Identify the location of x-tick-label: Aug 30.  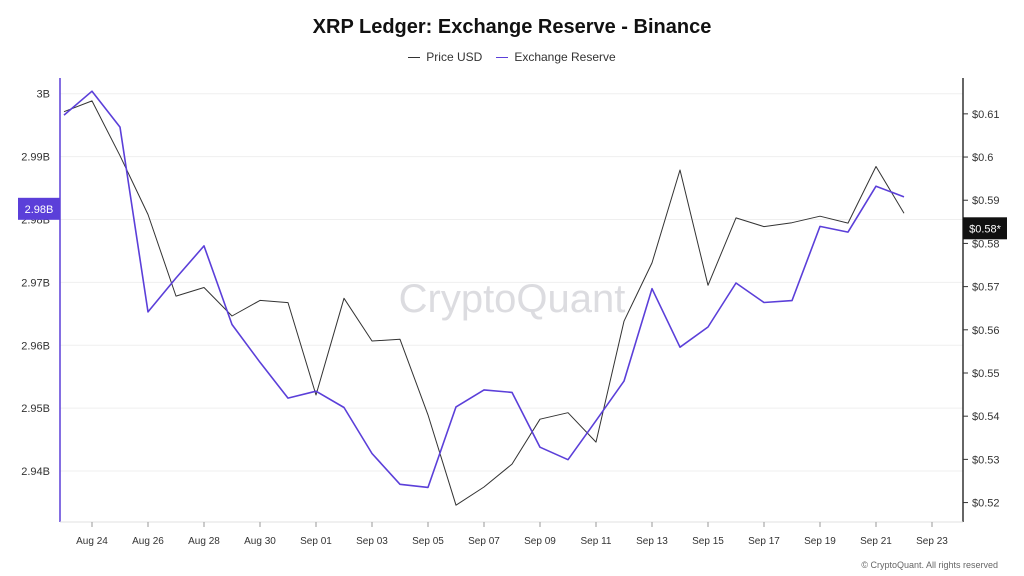
(260, 541).